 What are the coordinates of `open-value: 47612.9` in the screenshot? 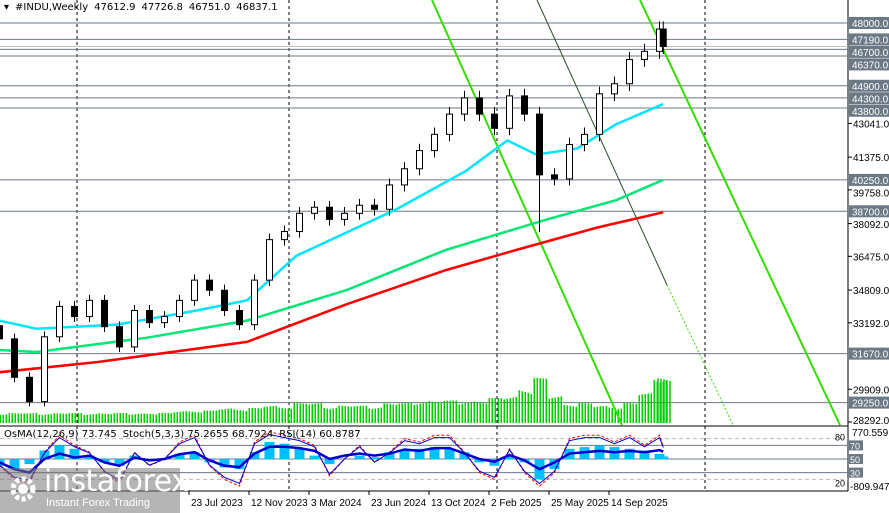 It's located at (115, 7).